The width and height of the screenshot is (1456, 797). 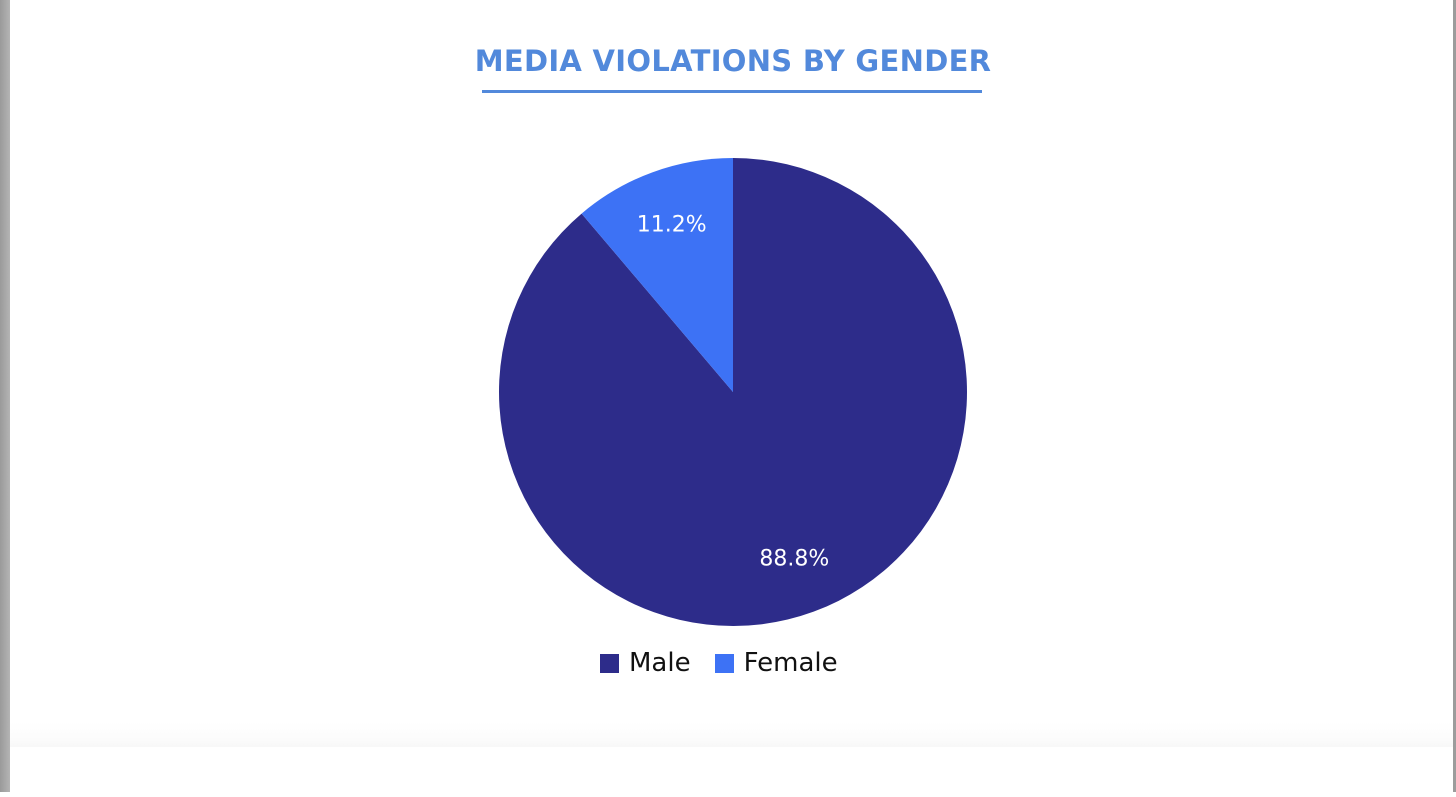 What do you see at coordinates (657, 275) in the screenshot?
I see `pie-slice-female` at bounding box center [657, 275].